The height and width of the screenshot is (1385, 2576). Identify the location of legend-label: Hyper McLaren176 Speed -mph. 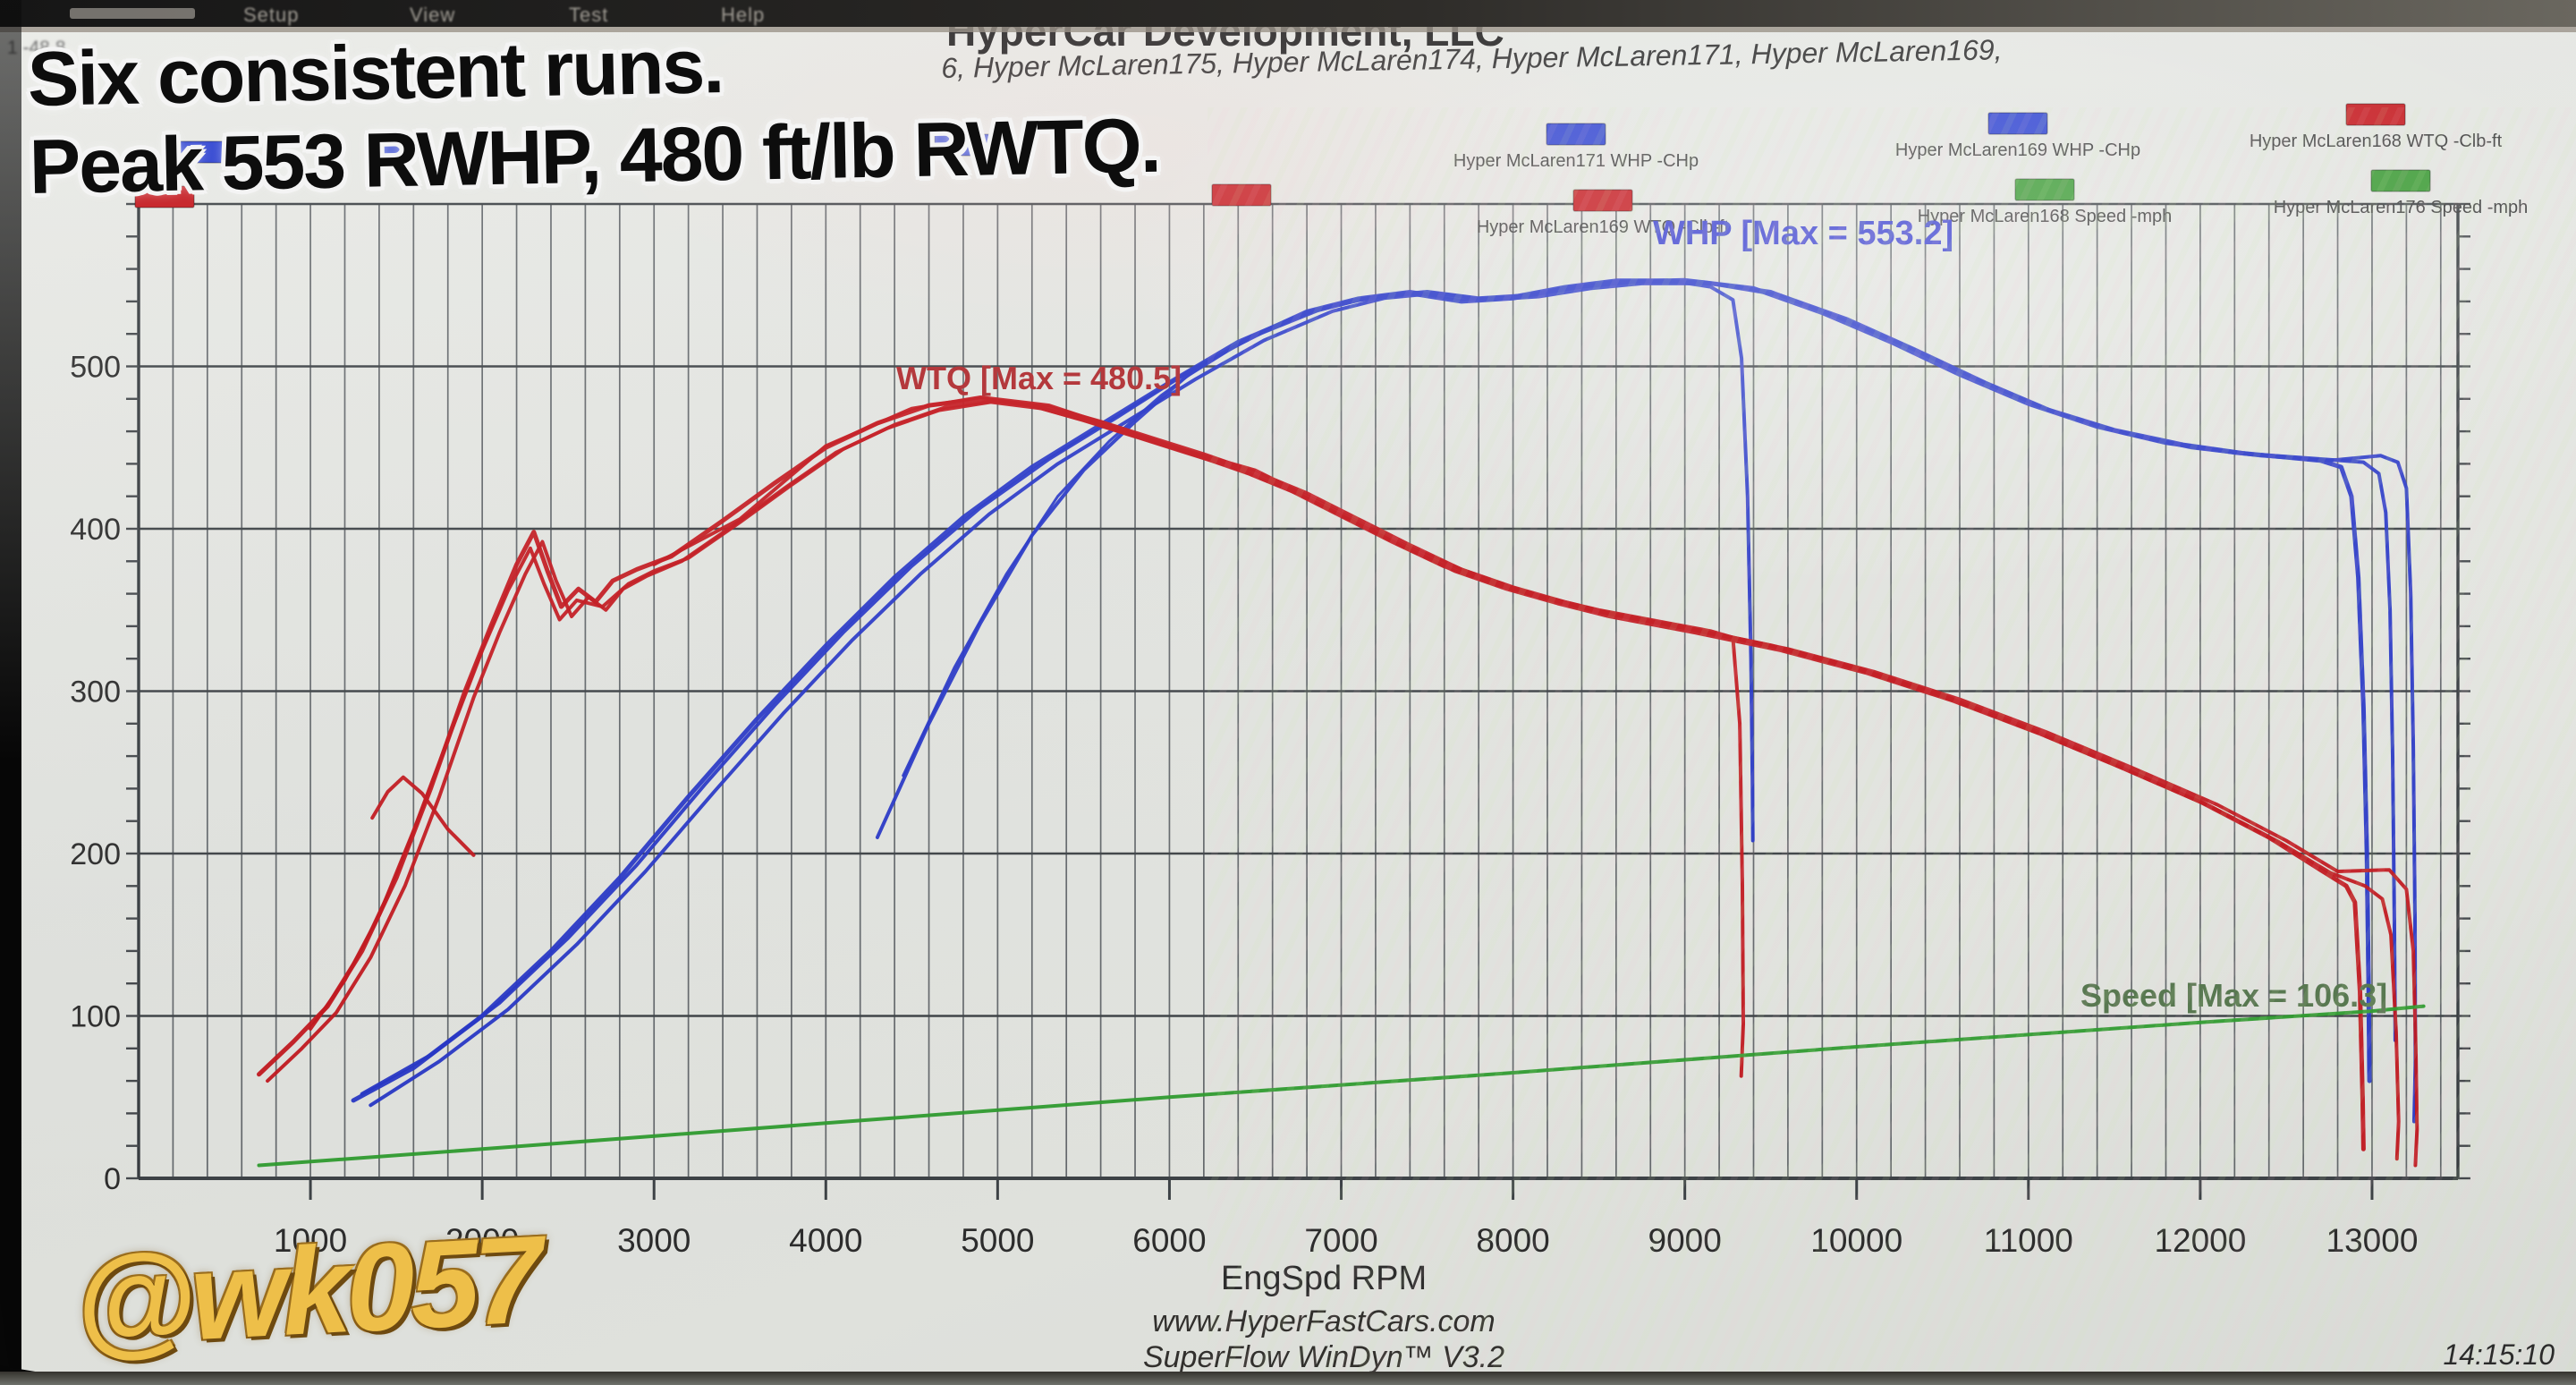
(2401, 207).